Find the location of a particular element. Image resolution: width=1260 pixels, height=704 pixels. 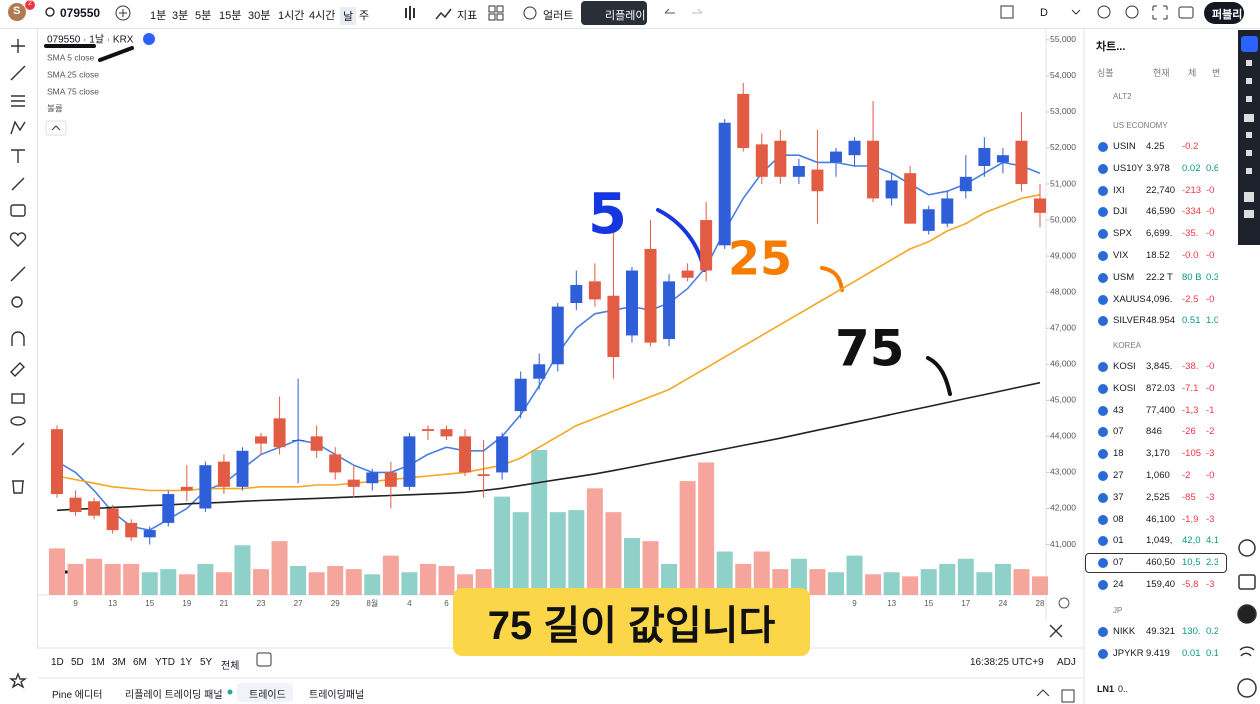

ruler-tool is located at coordinates (18, 274).